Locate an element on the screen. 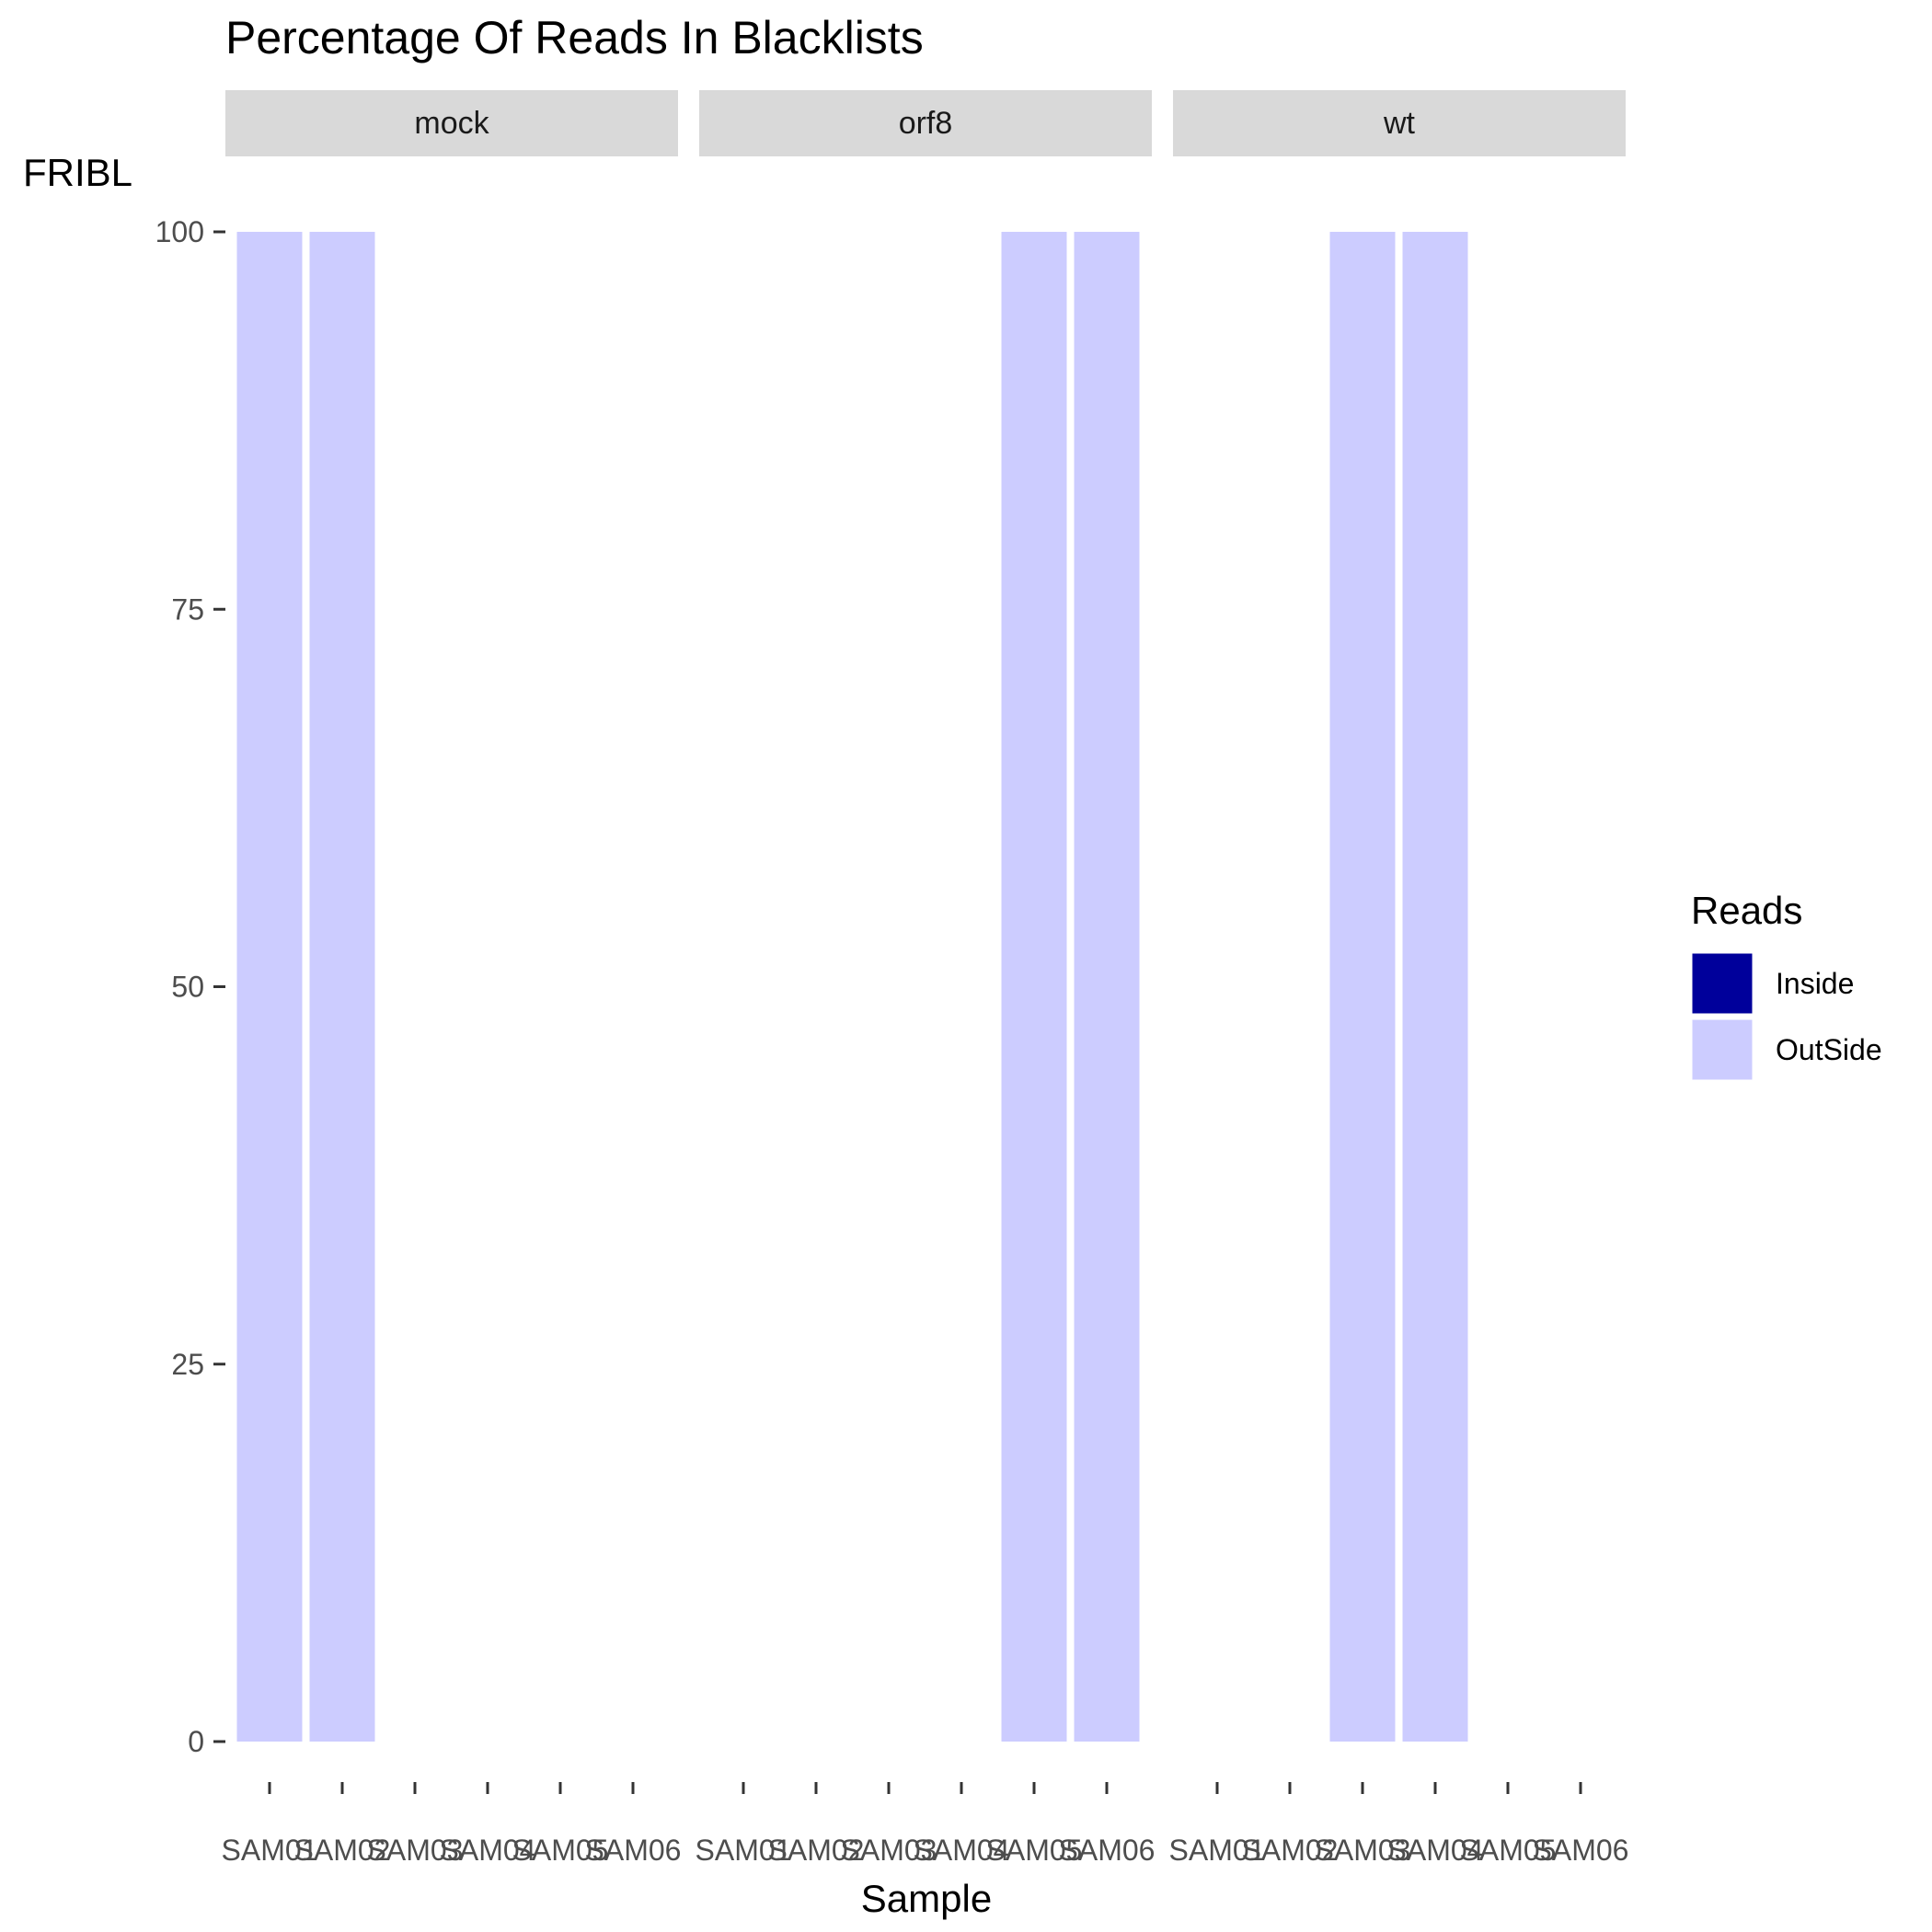 This screenshot has width=1932, height=1932. facet-strip-label: mock is located at coordinates (451, 123).